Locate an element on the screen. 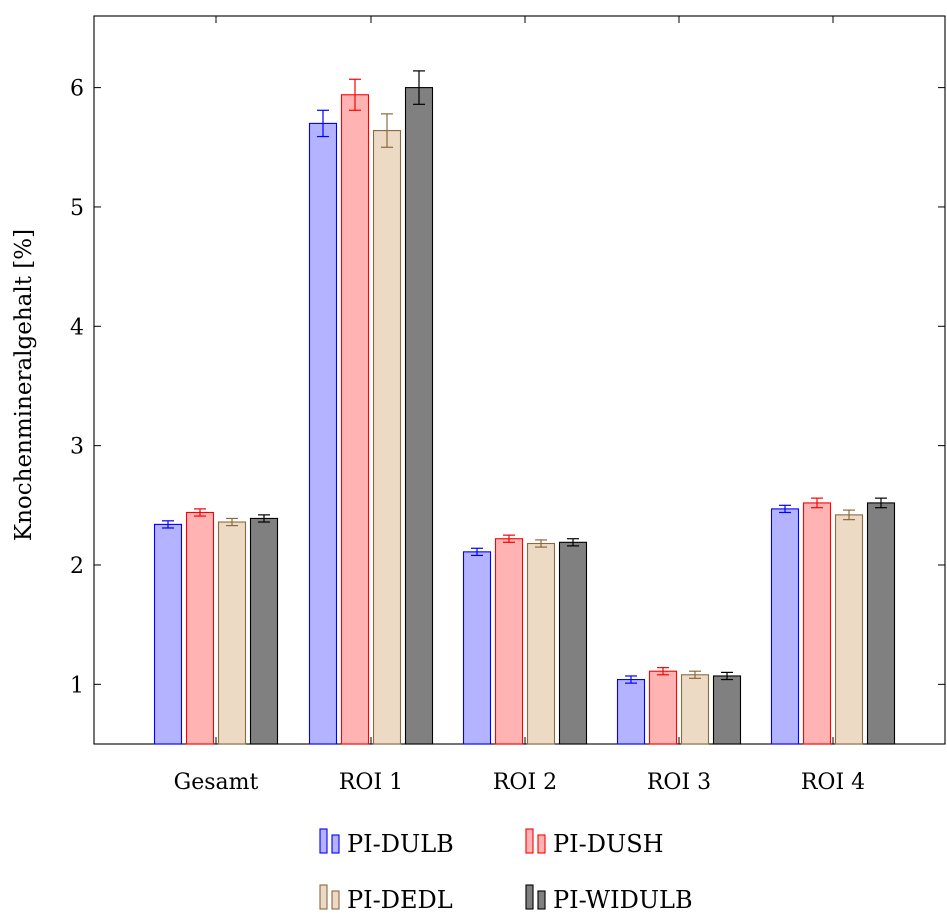 The image size is (947, 918). y-tick-label: 6 is located at coordinates (77, 89).